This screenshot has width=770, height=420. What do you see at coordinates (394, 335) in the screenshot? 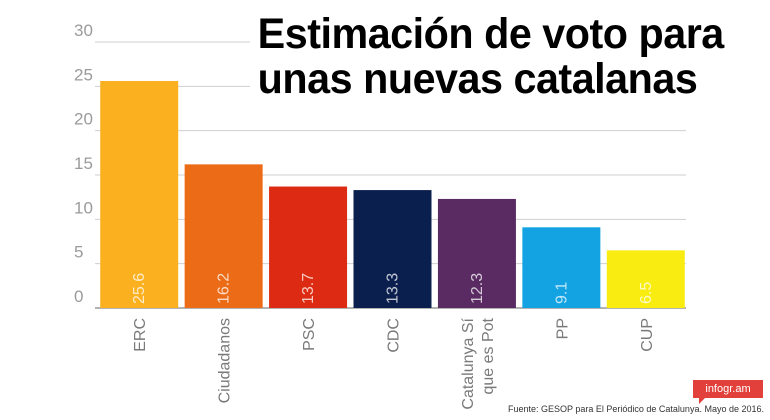
I see `x-tick-label: CDC` at bounding box center [394, 335].